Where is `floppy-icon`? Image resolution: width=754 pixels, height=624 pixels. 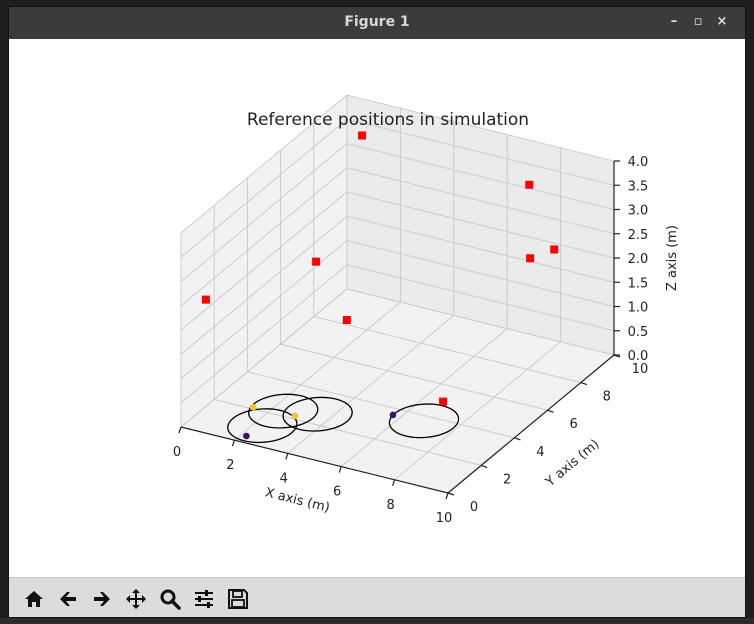 floppy-icon is located at coordinates (238, 599).